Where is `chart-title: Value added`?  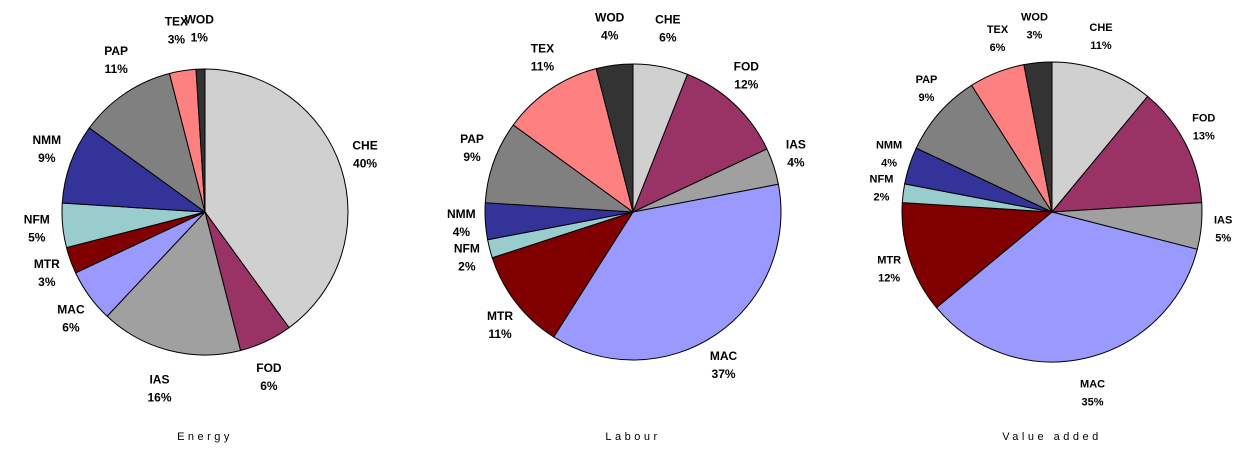 chart-title: Value added is located at coordinates (1051, 437).